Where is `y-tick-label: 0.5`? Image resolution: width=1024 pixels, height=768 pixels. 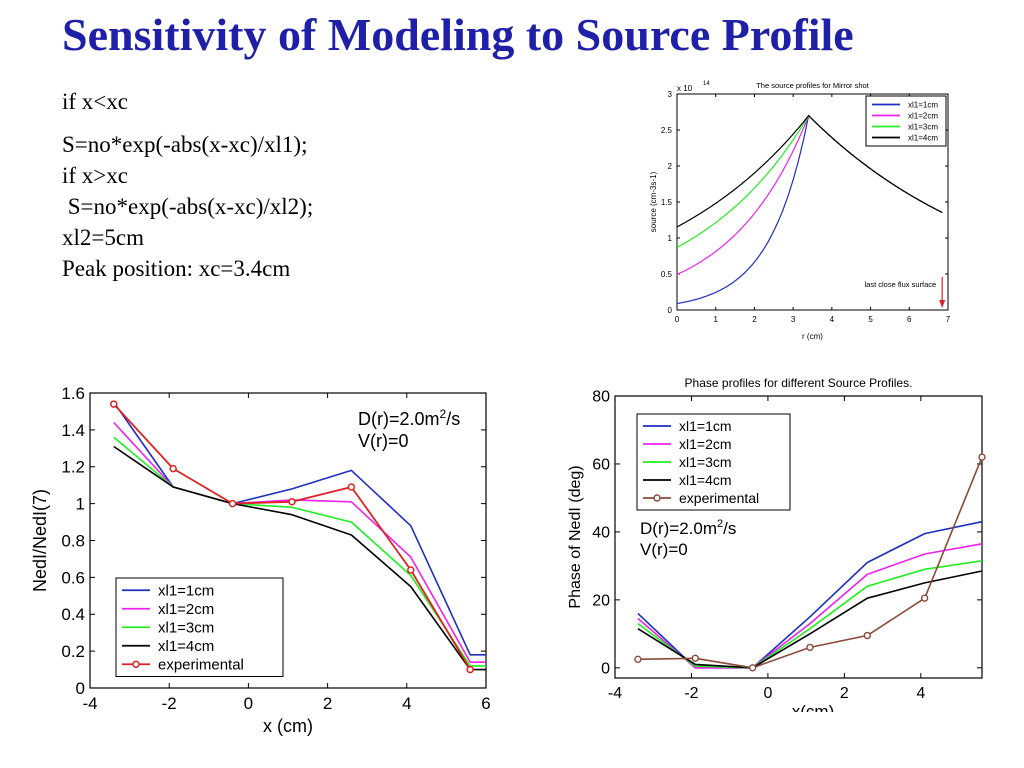 y-tick-label: 0.5 is located at coordinates (667, 274).